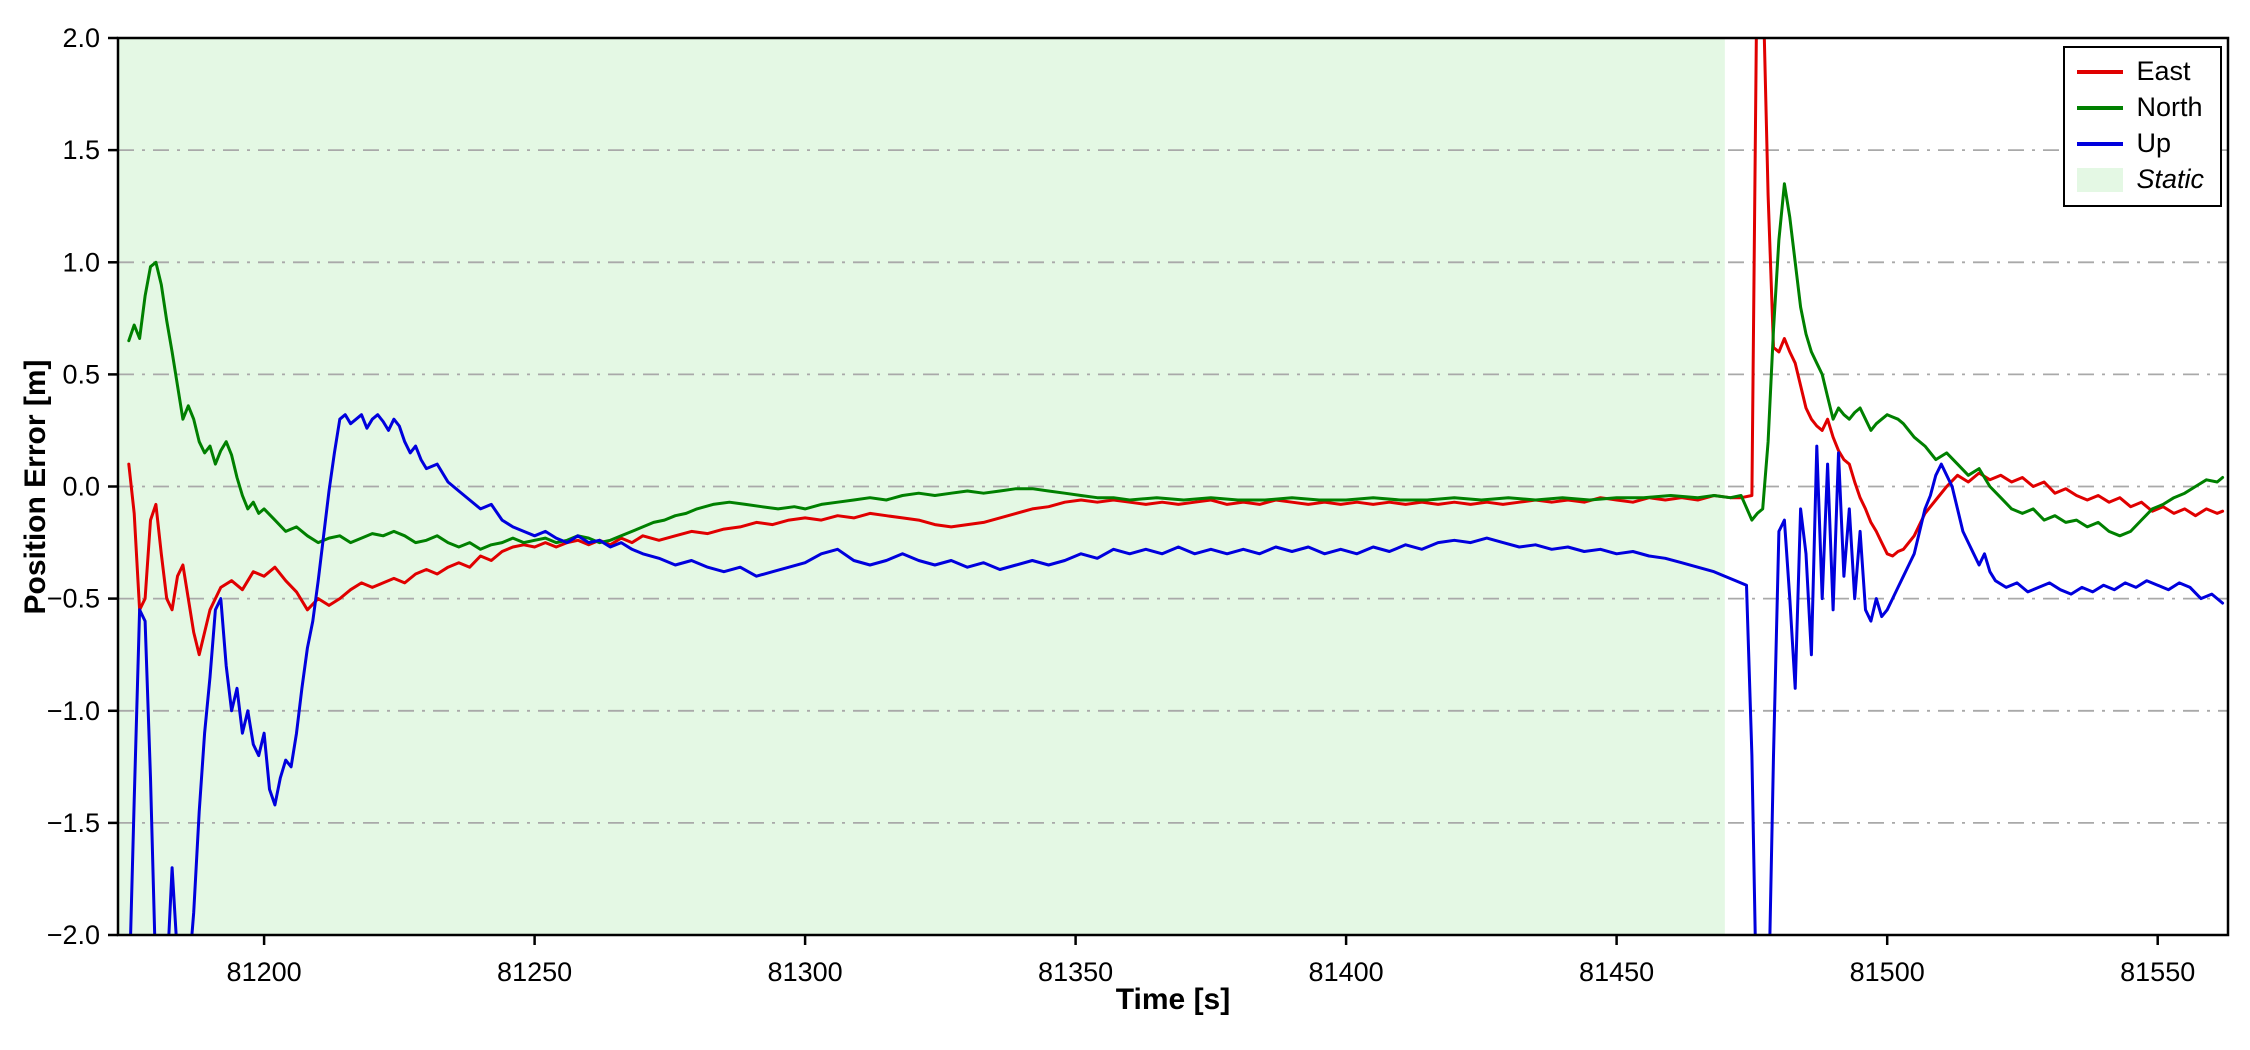  Describe the element at coordinates (2170, 179) in the screenshot. I see `legend-label-static: Static` at that location.